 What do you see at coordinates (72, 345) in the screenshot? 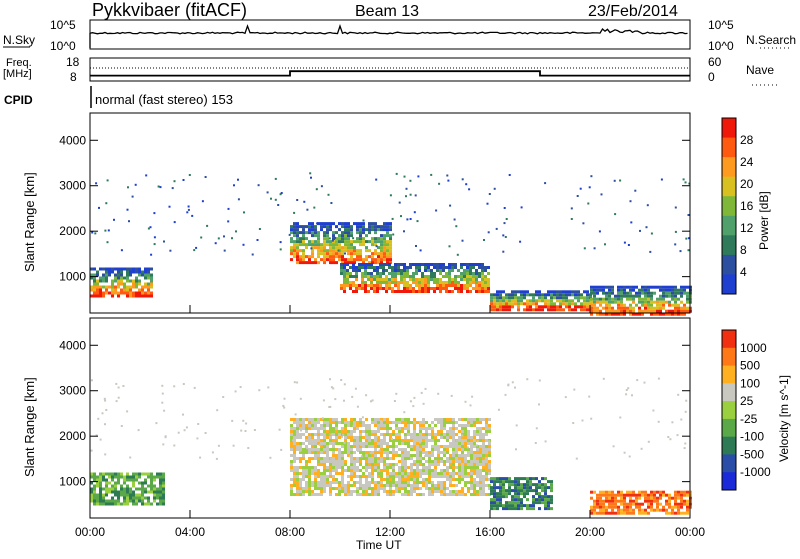
I see `y-tick-label: 4000` at bounding box center [72, 345].